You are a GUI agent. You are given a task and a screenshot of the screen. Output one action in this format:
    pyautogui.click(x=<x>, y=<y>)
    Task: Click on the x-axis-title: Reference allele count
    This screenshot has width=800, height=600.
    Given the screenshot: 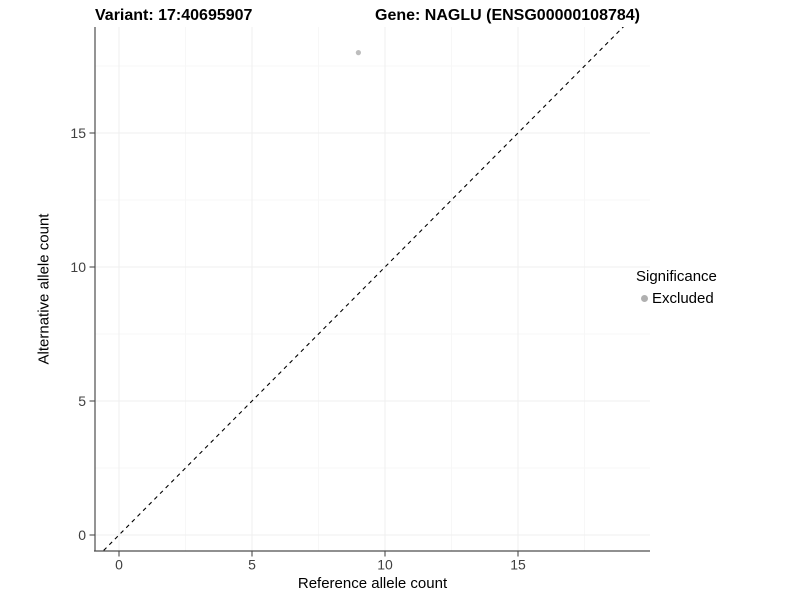 What is the action you would take?
    pyautogui.click(x=372, y=583)
    